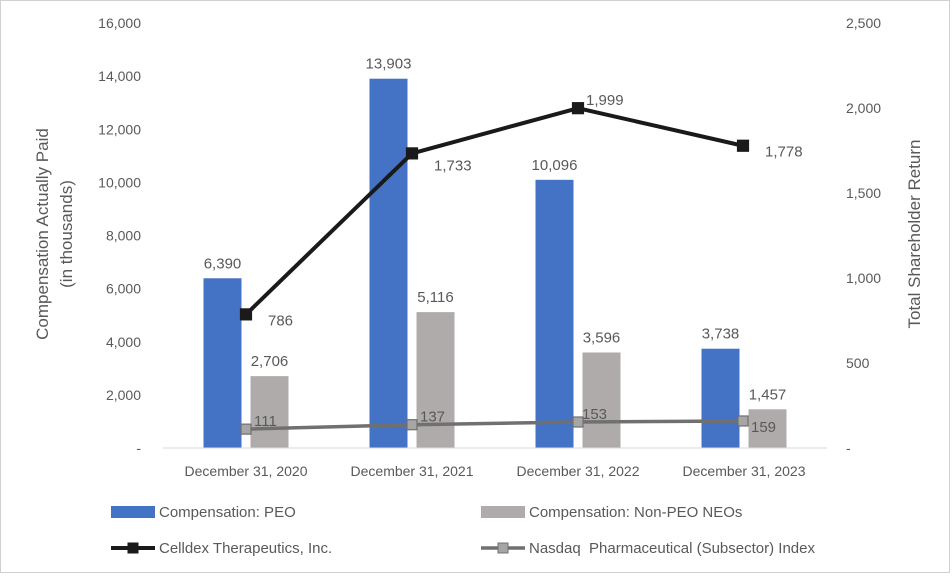  Describe the element at coordinates (270, 361) in the screenshot. I see `bar-data-label: 2,706` at that location.